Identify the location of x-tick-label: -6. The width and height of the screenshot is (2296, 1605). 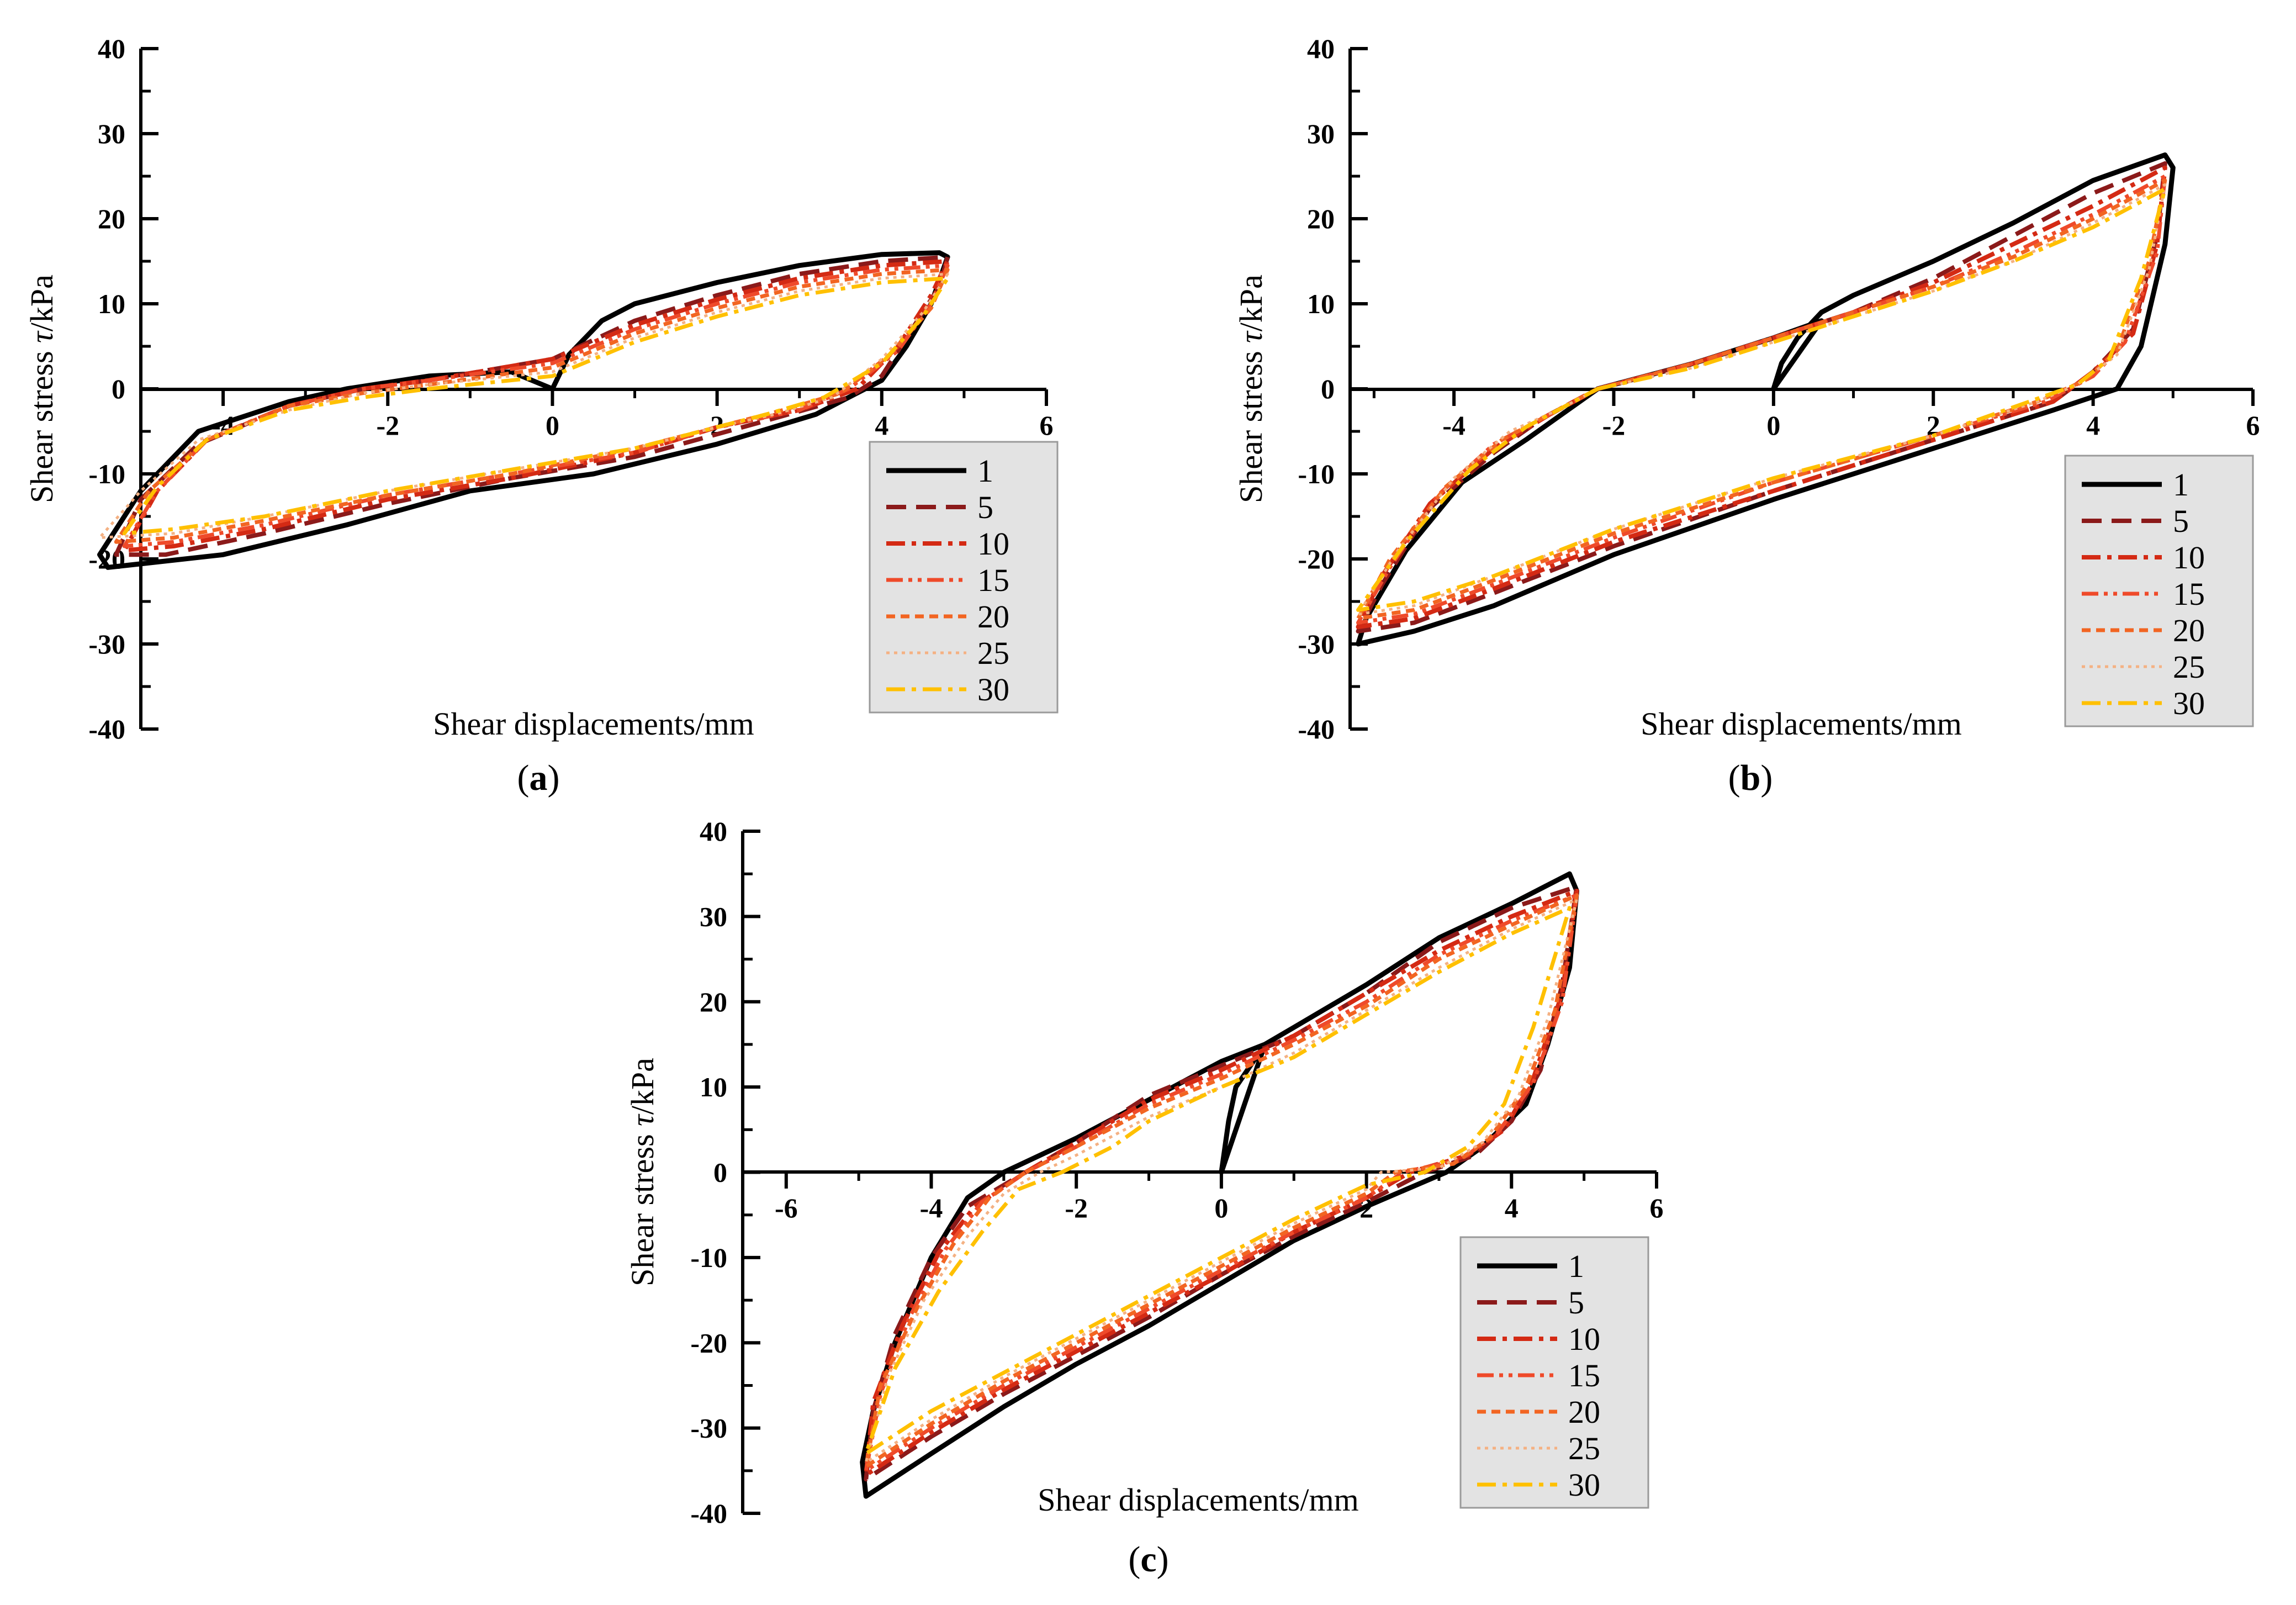
(787, 1207).